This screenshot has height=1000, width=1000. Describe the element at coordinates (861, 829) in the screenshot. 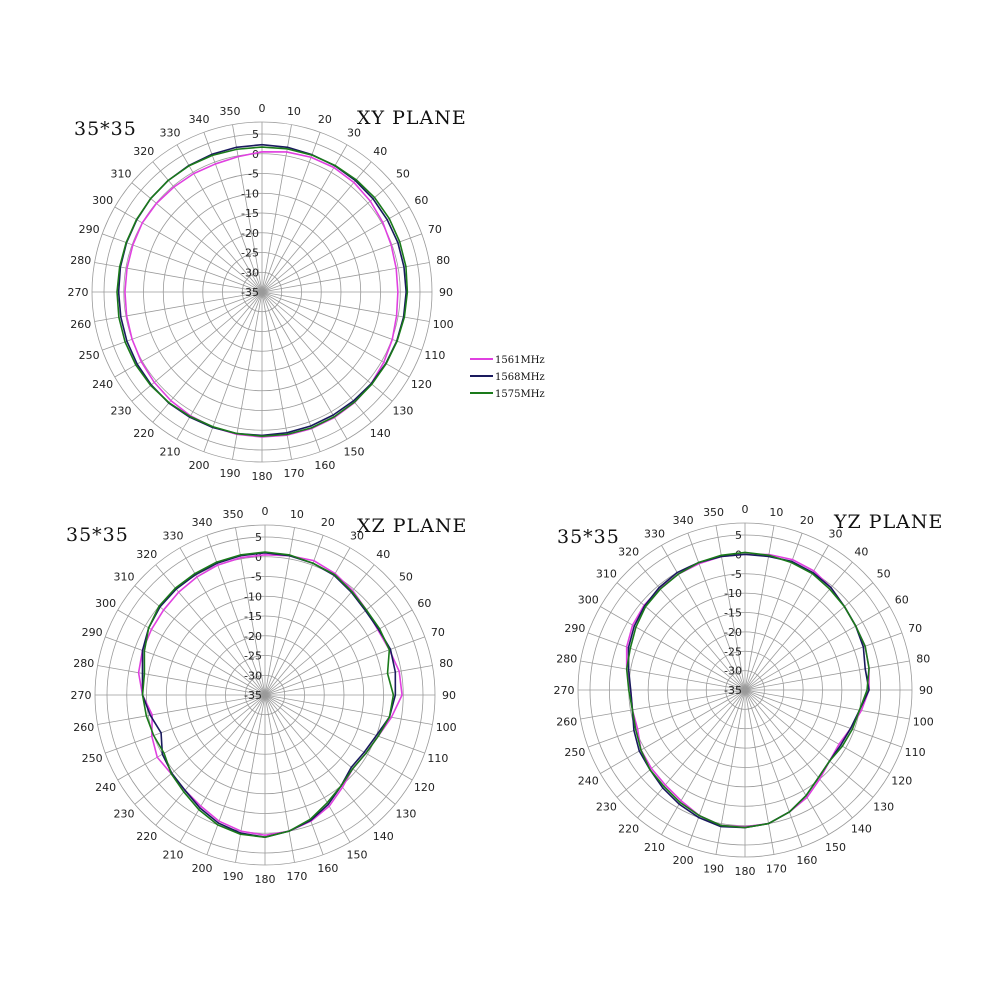

I see `angle-tick-label: 140` at that location.